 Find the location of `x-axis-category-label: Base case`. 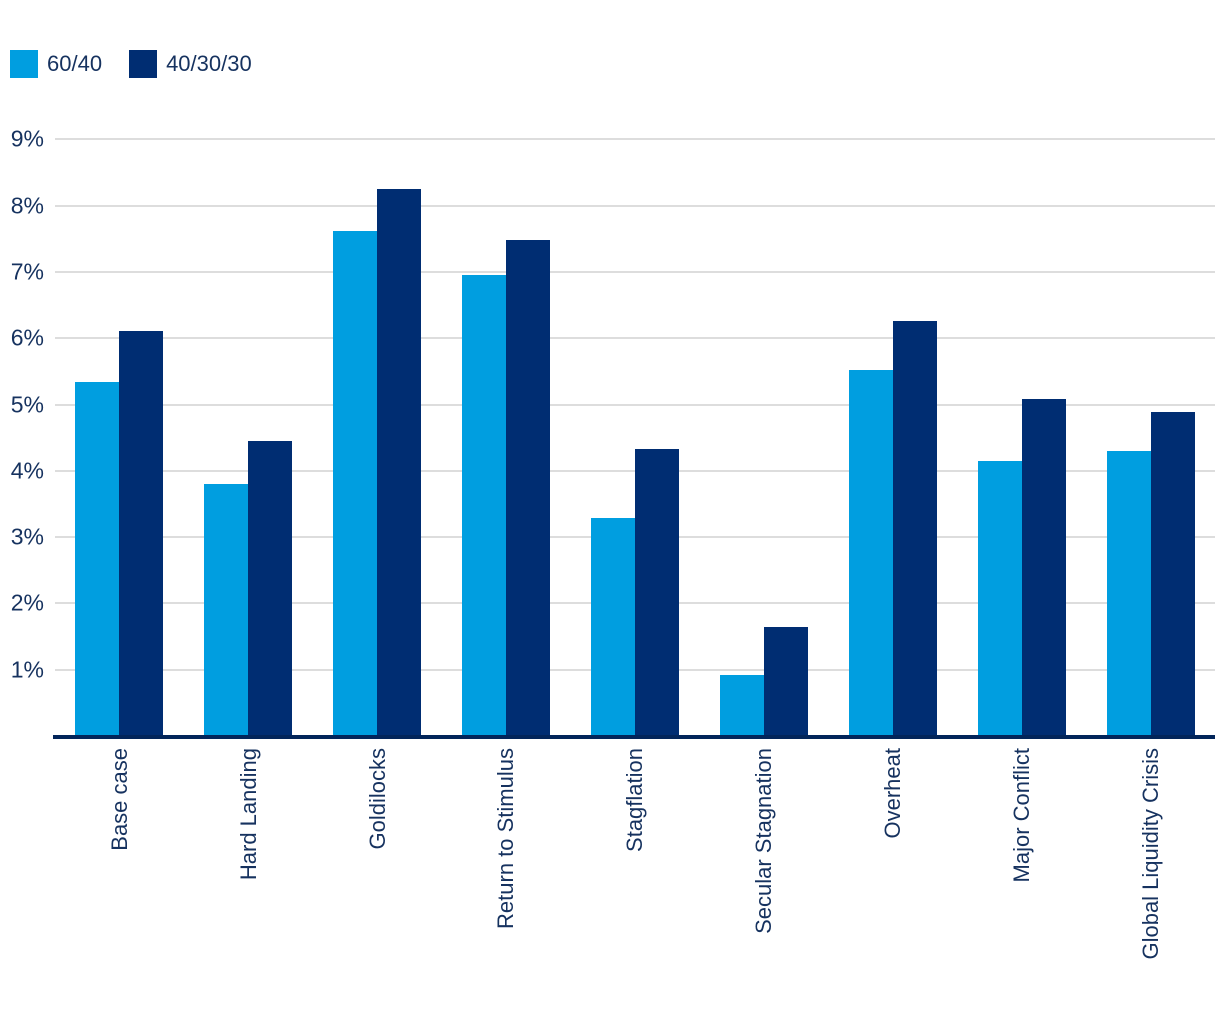

x-axis-category-label: Base case is located at coordinates (119, 799).